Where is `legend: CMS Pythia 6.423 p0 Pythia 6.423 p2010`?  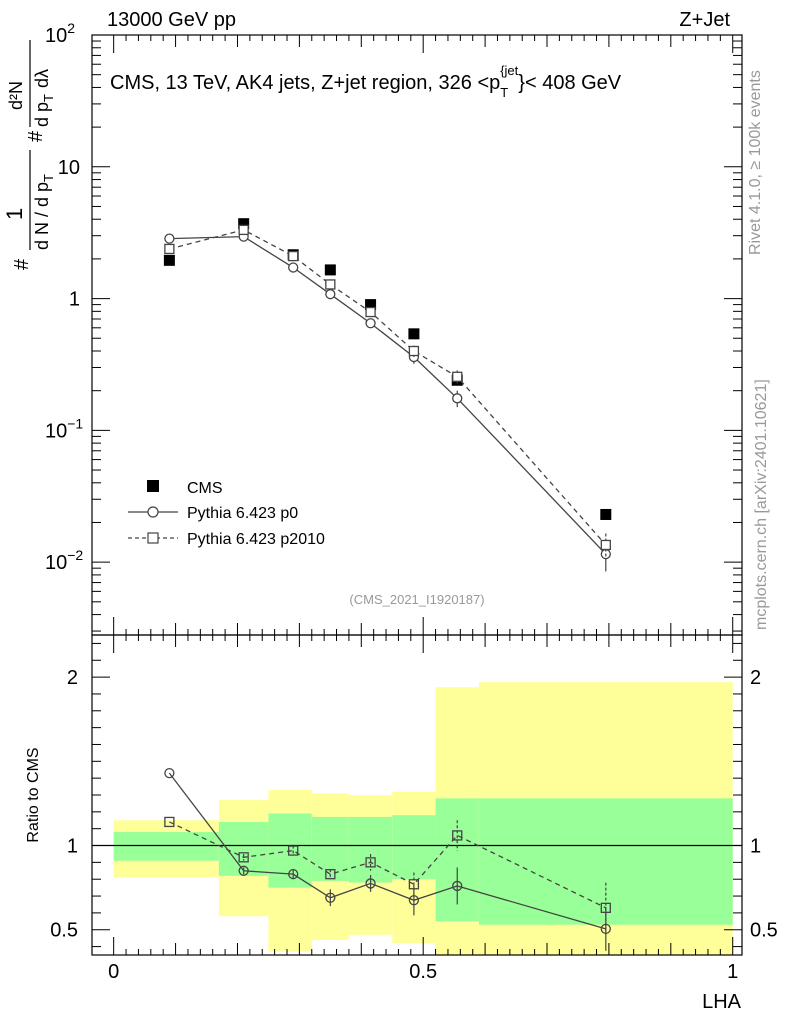
legend: CMS Pythia 6.423 p0 Pythia 6.423 p2010 is located at coordinates (226, 514).